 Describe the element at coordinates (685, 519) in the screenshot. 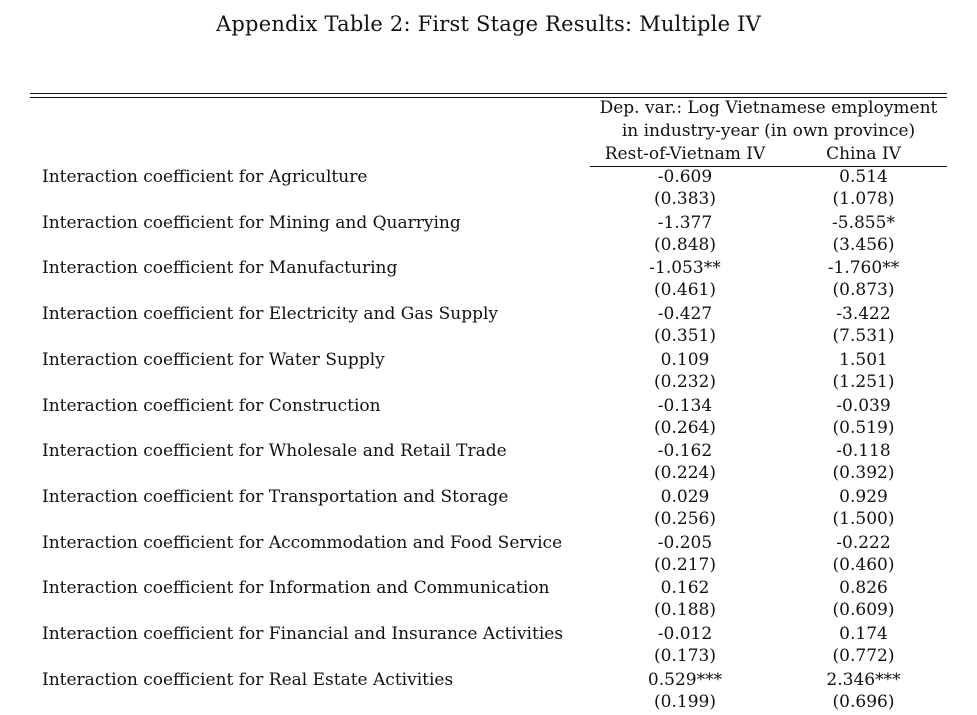

I see `std-error-rest-of-vietnam-iv: (0.256)` at that location.